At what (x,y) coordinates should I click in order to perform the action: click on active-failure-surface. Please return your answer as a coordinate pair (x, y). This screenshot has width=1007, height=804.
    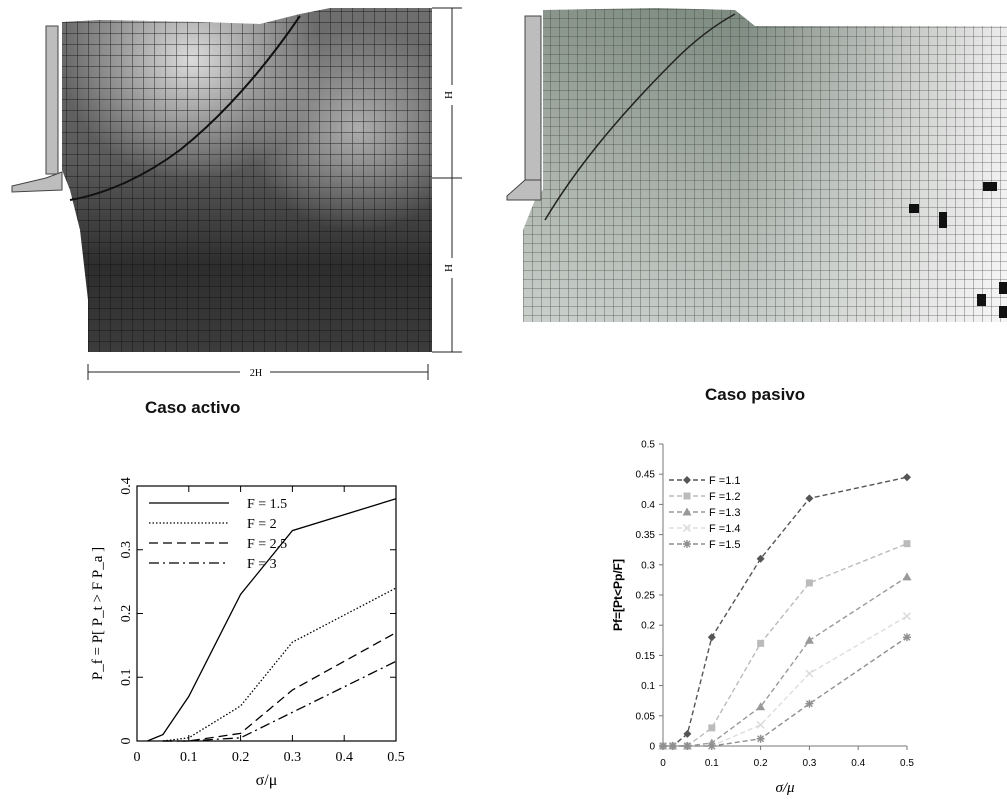
    Looking at the image, I should click on (185, 108).